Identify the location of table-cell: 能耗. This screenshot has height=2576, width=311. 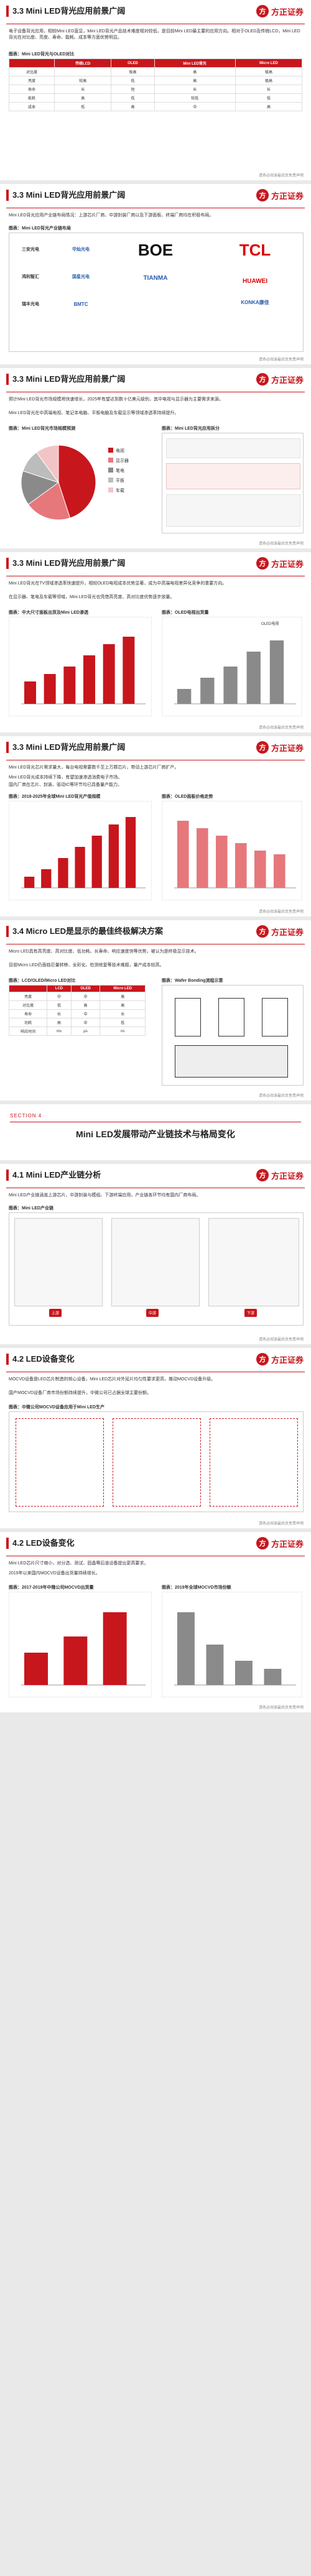
(32, 98).